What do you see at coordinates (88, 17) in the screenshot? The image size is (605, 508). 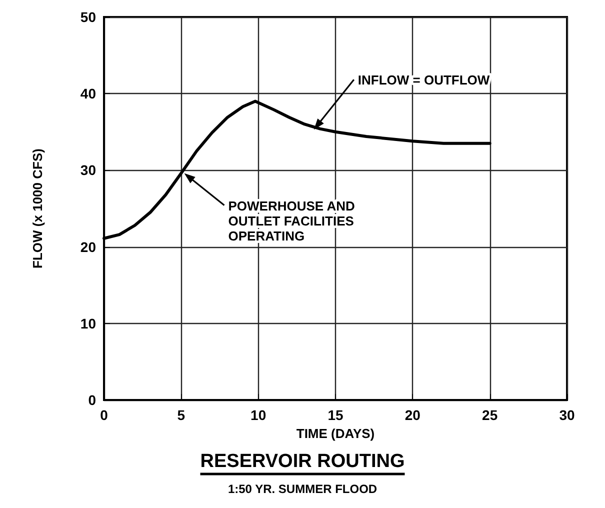 I see `y-tick-label: 50` at bounding box center [88, 17].